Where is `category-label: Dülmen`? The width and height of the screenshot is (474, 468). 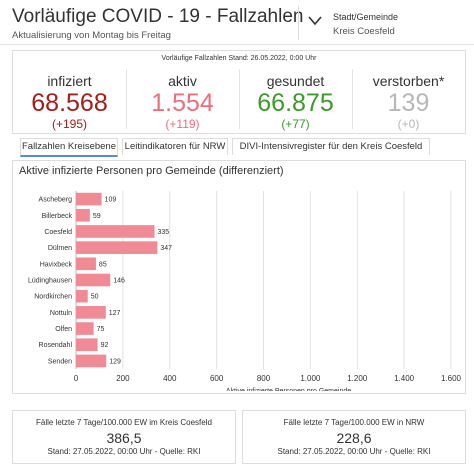 category-label: Dülmen is located at coordinates (60, 248).